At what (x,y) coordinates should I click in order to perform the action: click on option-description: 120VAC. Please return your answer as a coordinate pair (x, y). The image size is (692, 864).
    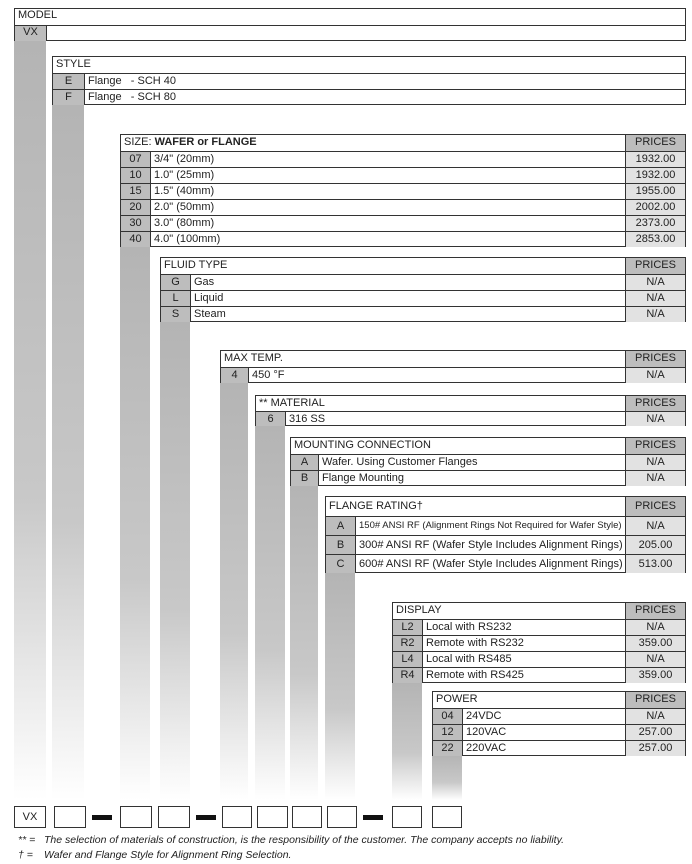
    Looking at the image, I should click on (486, 732).